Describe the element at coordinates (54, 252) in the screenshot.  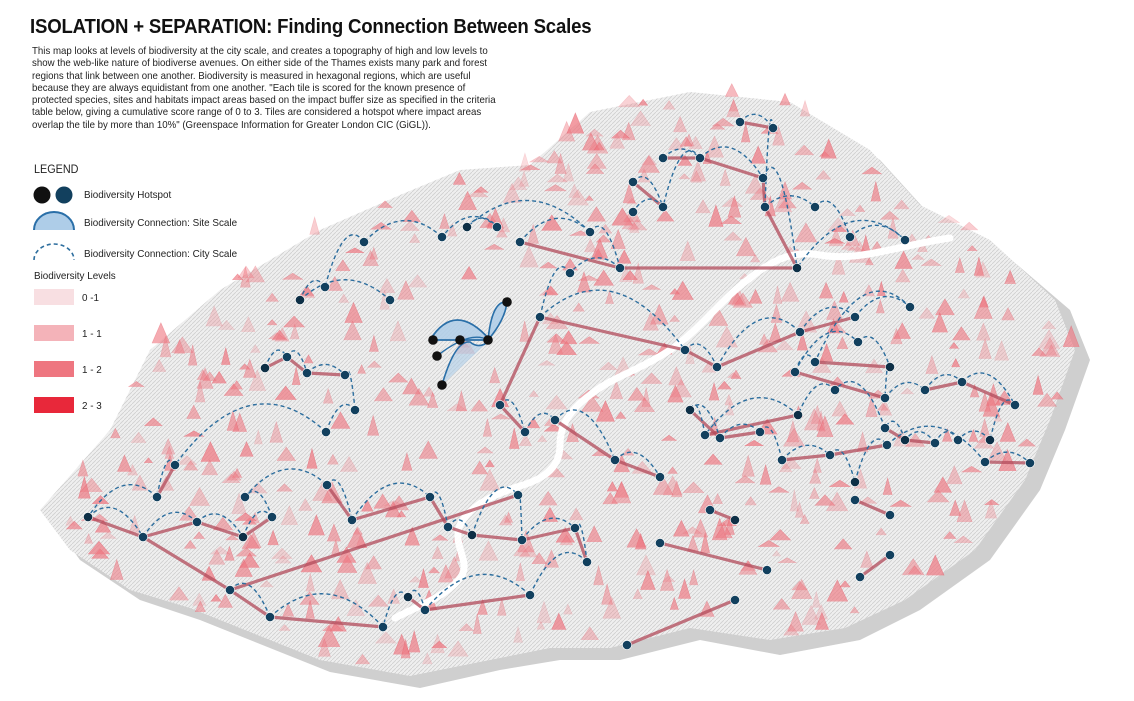
I see `city-scale-legend-icon` at that location.